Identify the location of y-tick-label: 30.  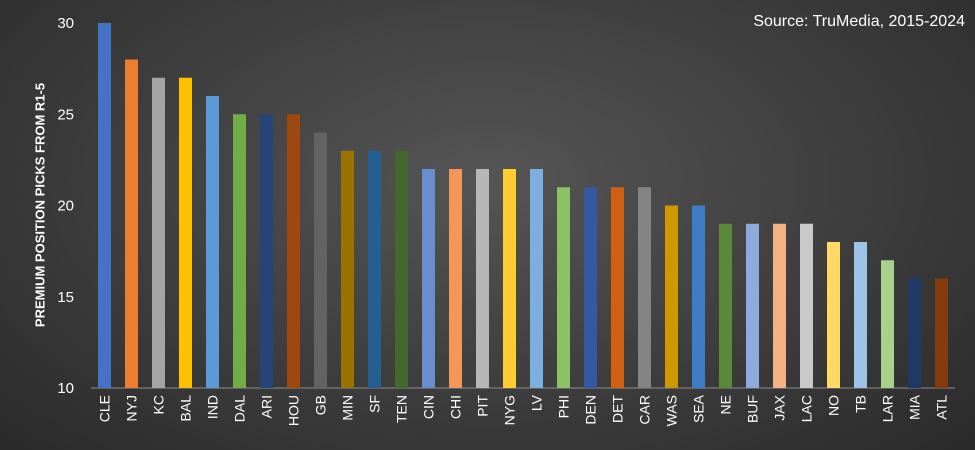
(65, 23).